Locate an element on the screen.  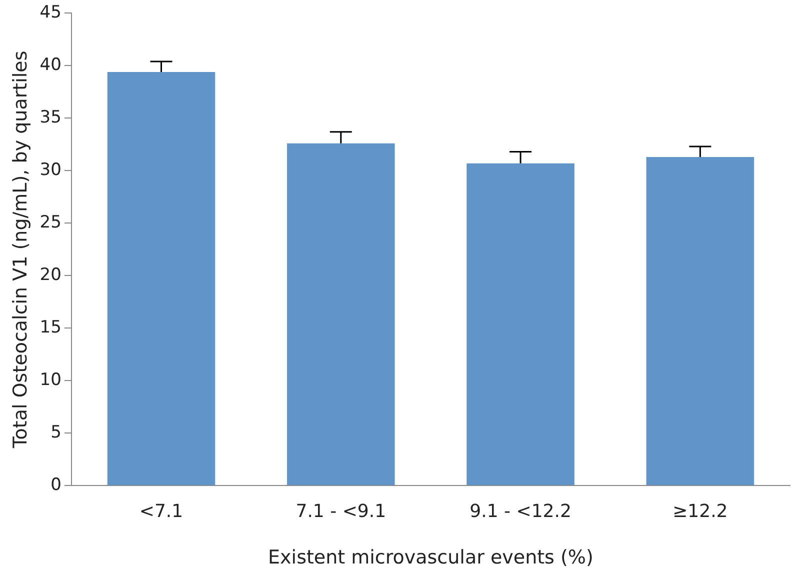
y-tick-label: 15 is located at coordinates (51, 328).